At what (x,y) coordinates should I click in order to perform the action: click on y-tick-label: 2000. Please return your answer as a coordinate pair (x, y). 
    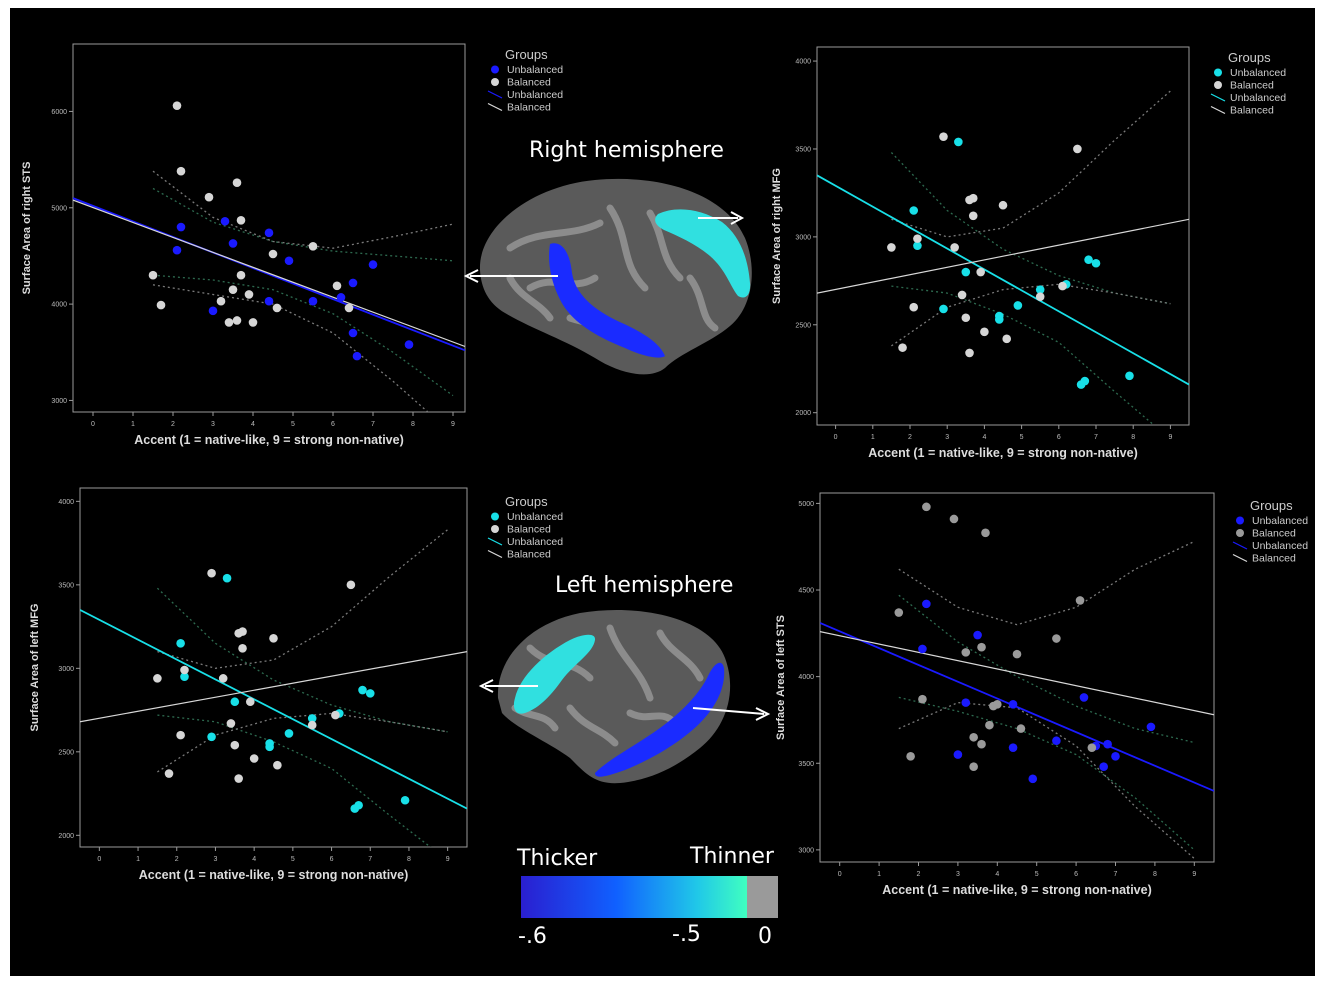
    Looking at the image, I should click on (66, 836).